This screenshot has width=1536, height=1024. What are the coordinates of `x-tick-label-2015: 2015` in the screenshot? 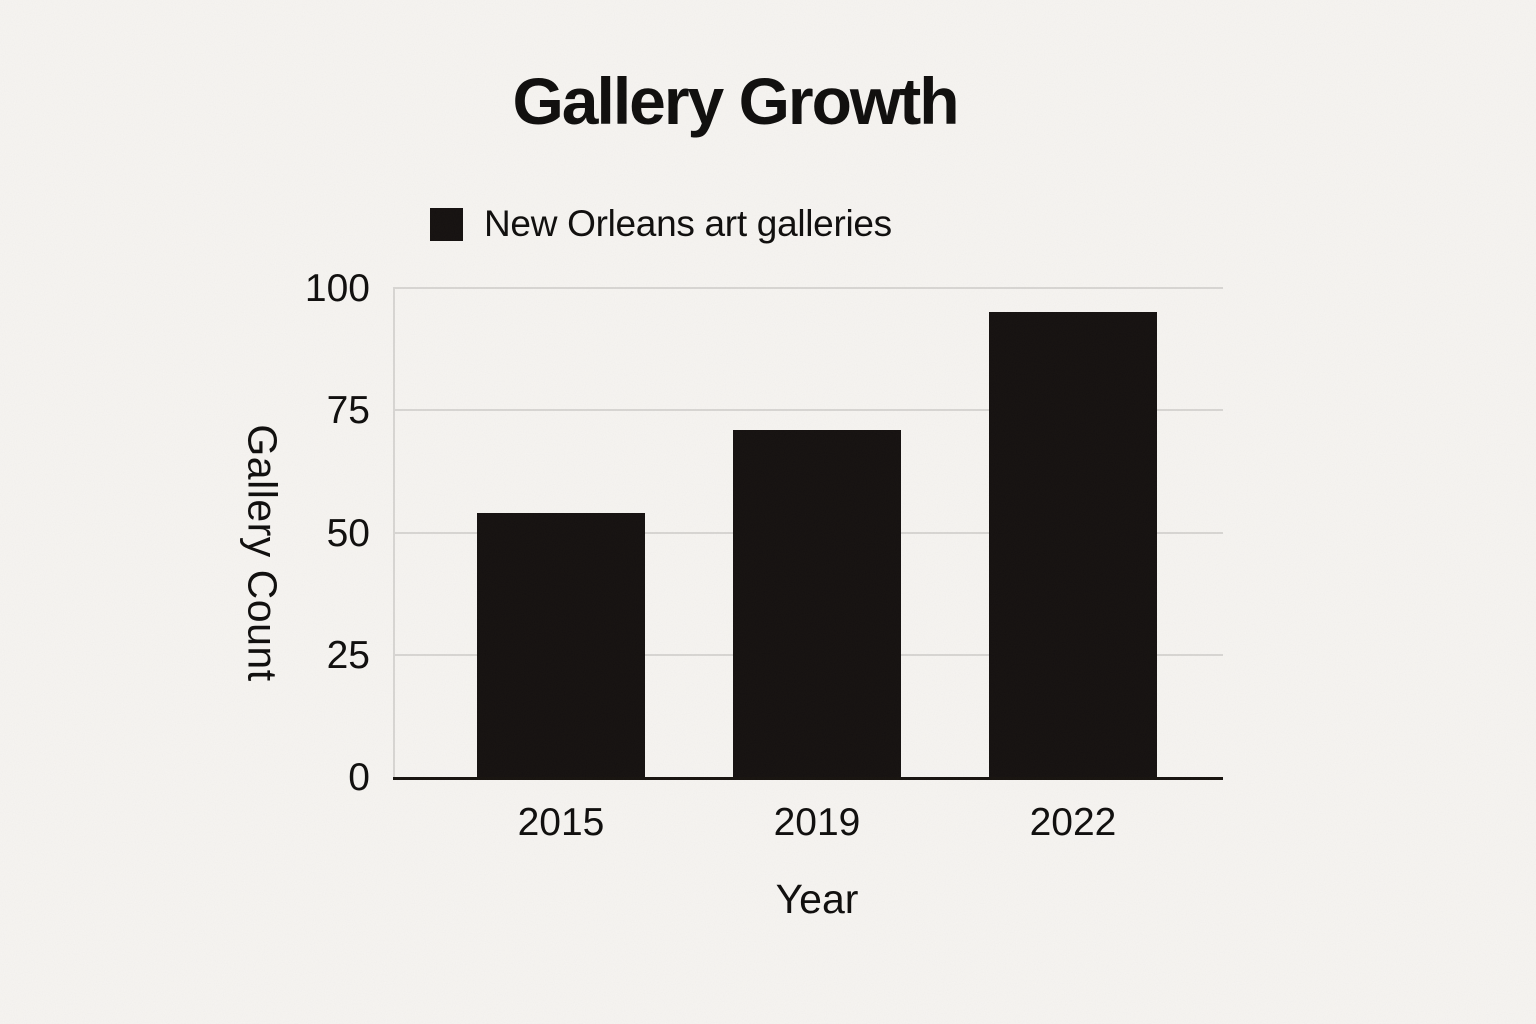 It's located at (561, 822).